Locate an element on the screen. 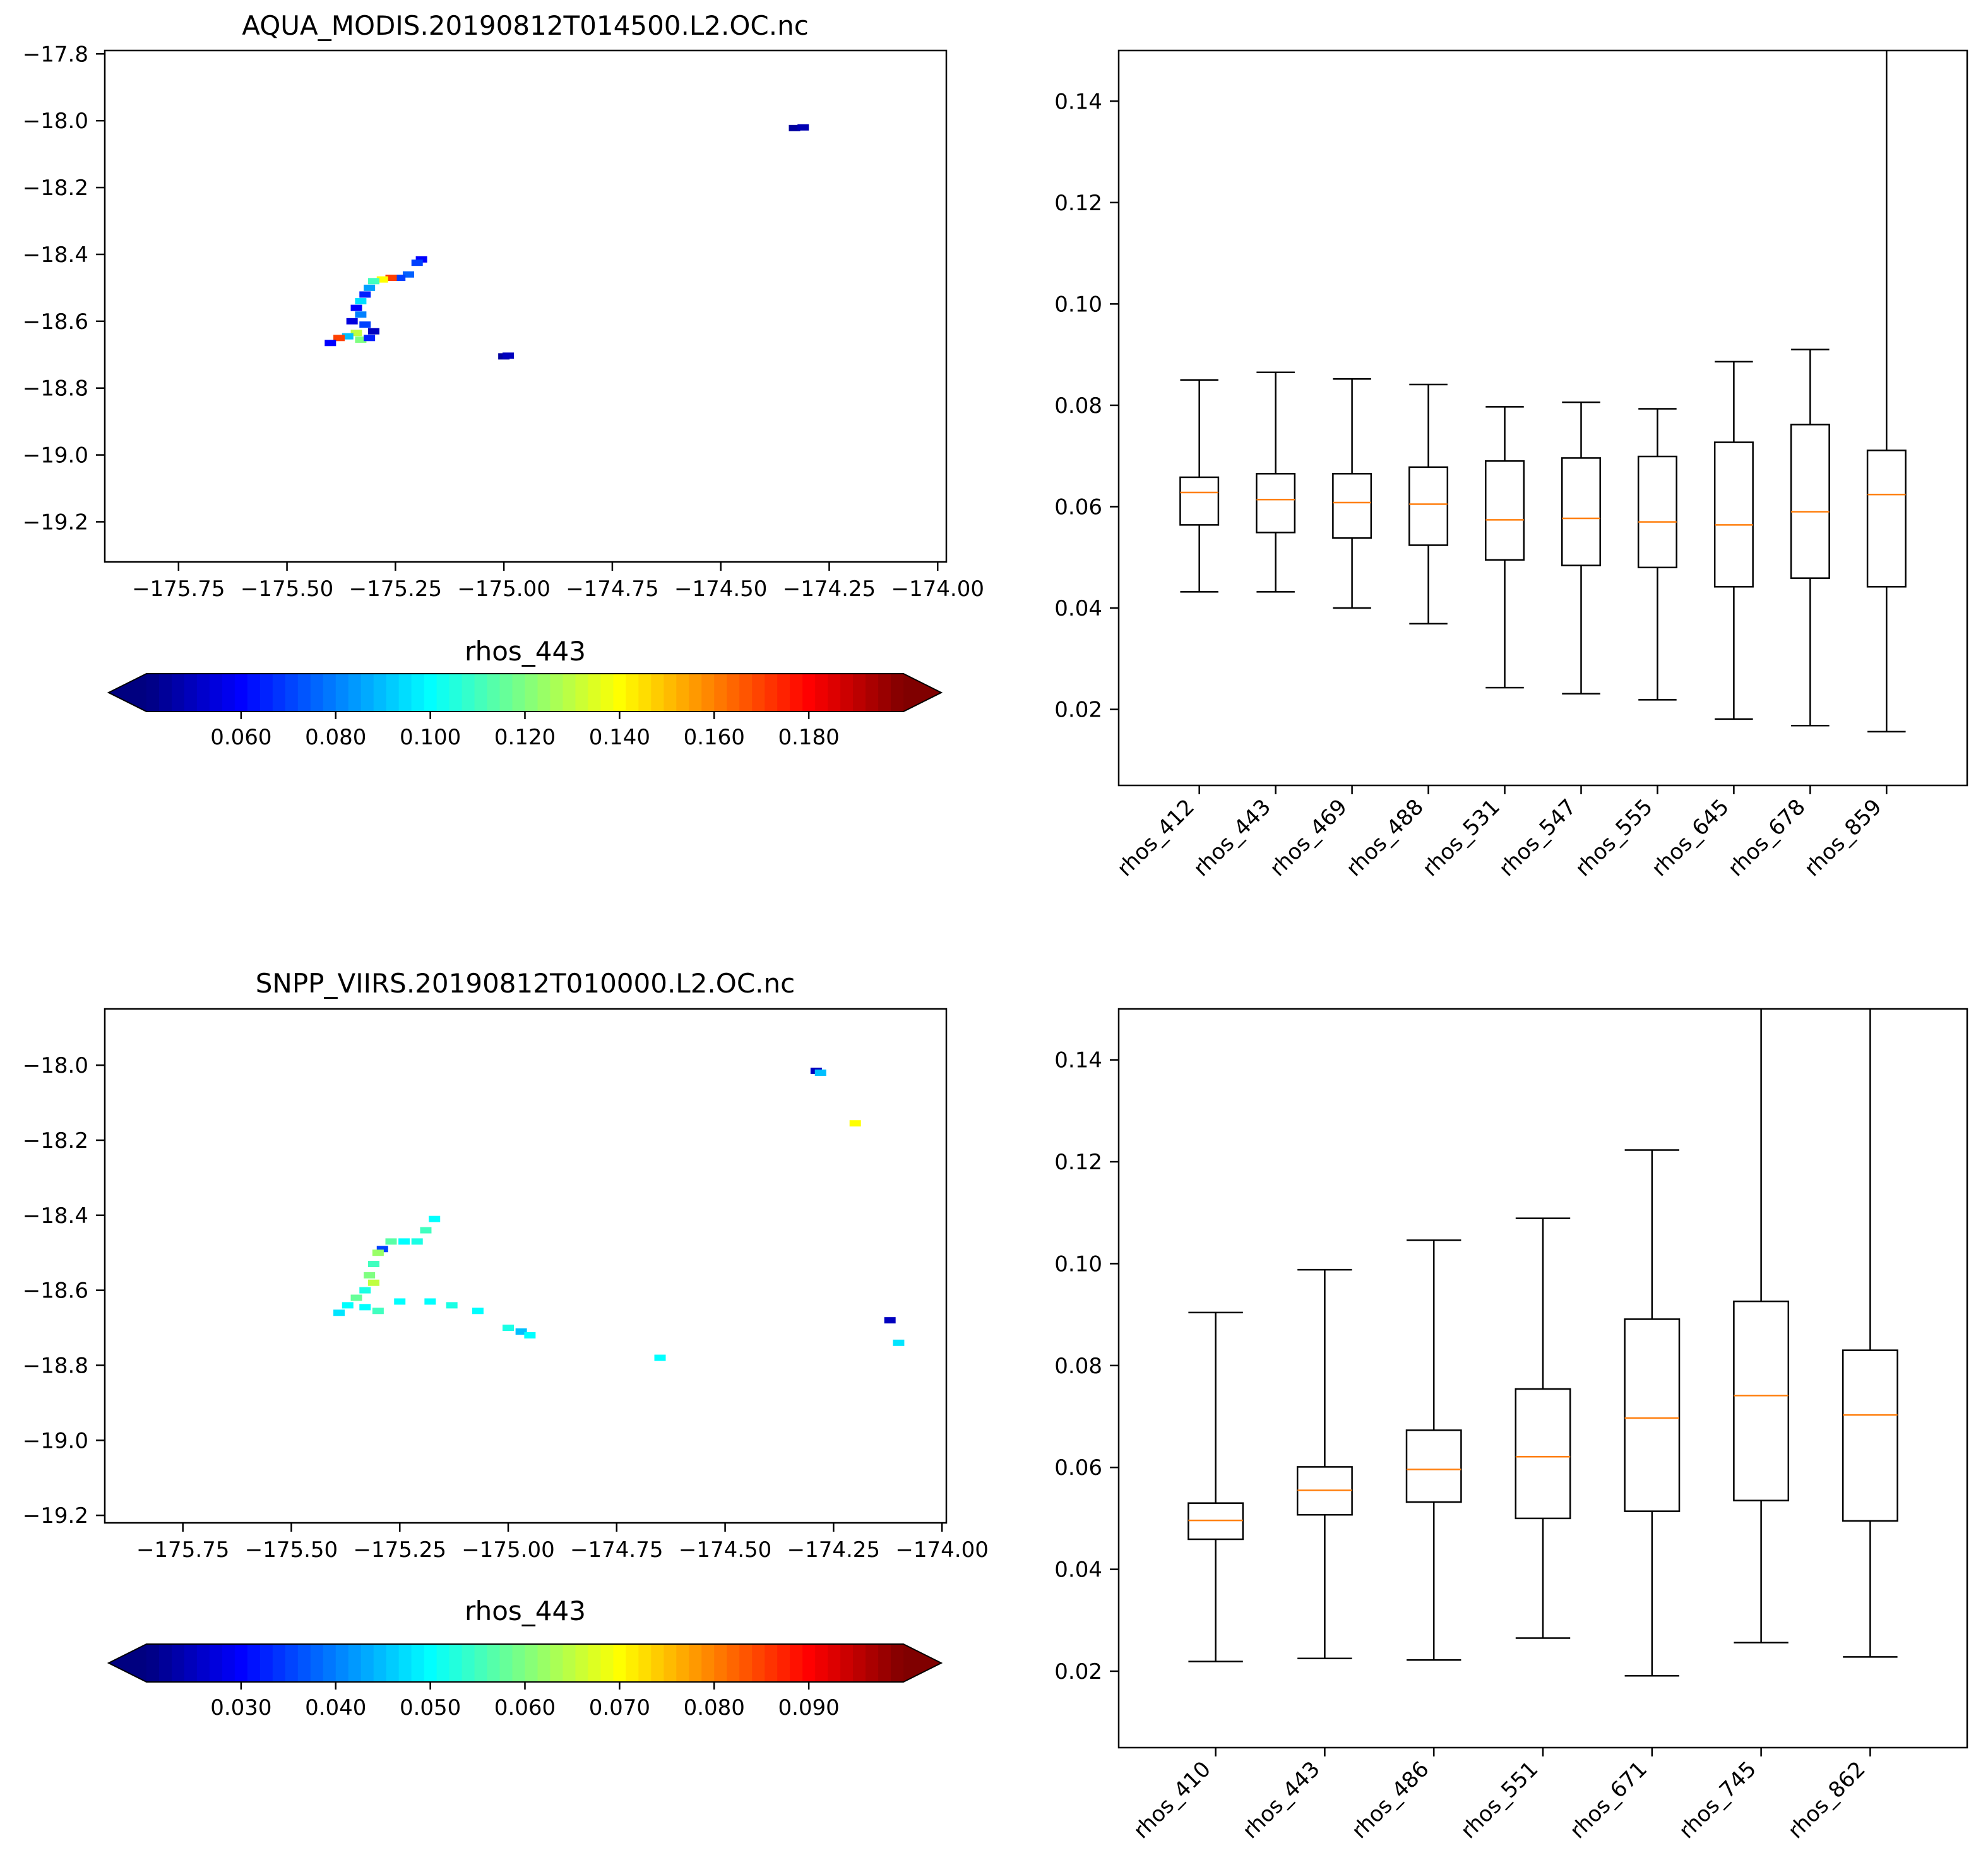 This screenshot has height=1872, width=1988. y-tick-label: 0.14 is located at coordinates (1078, 1060).